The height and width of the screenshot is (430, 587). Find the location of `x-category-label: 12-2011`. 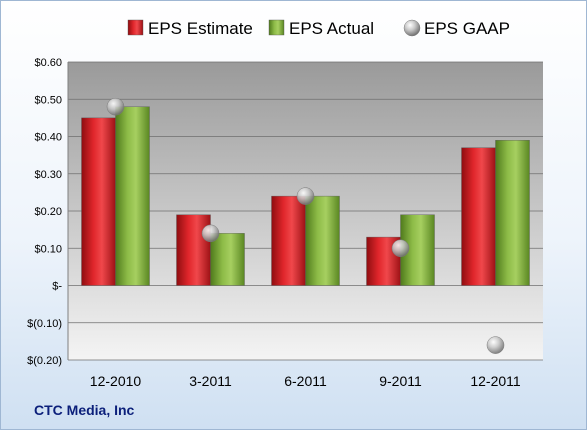

x-category-label: 12-2011 is located at coordinates (495, 381).